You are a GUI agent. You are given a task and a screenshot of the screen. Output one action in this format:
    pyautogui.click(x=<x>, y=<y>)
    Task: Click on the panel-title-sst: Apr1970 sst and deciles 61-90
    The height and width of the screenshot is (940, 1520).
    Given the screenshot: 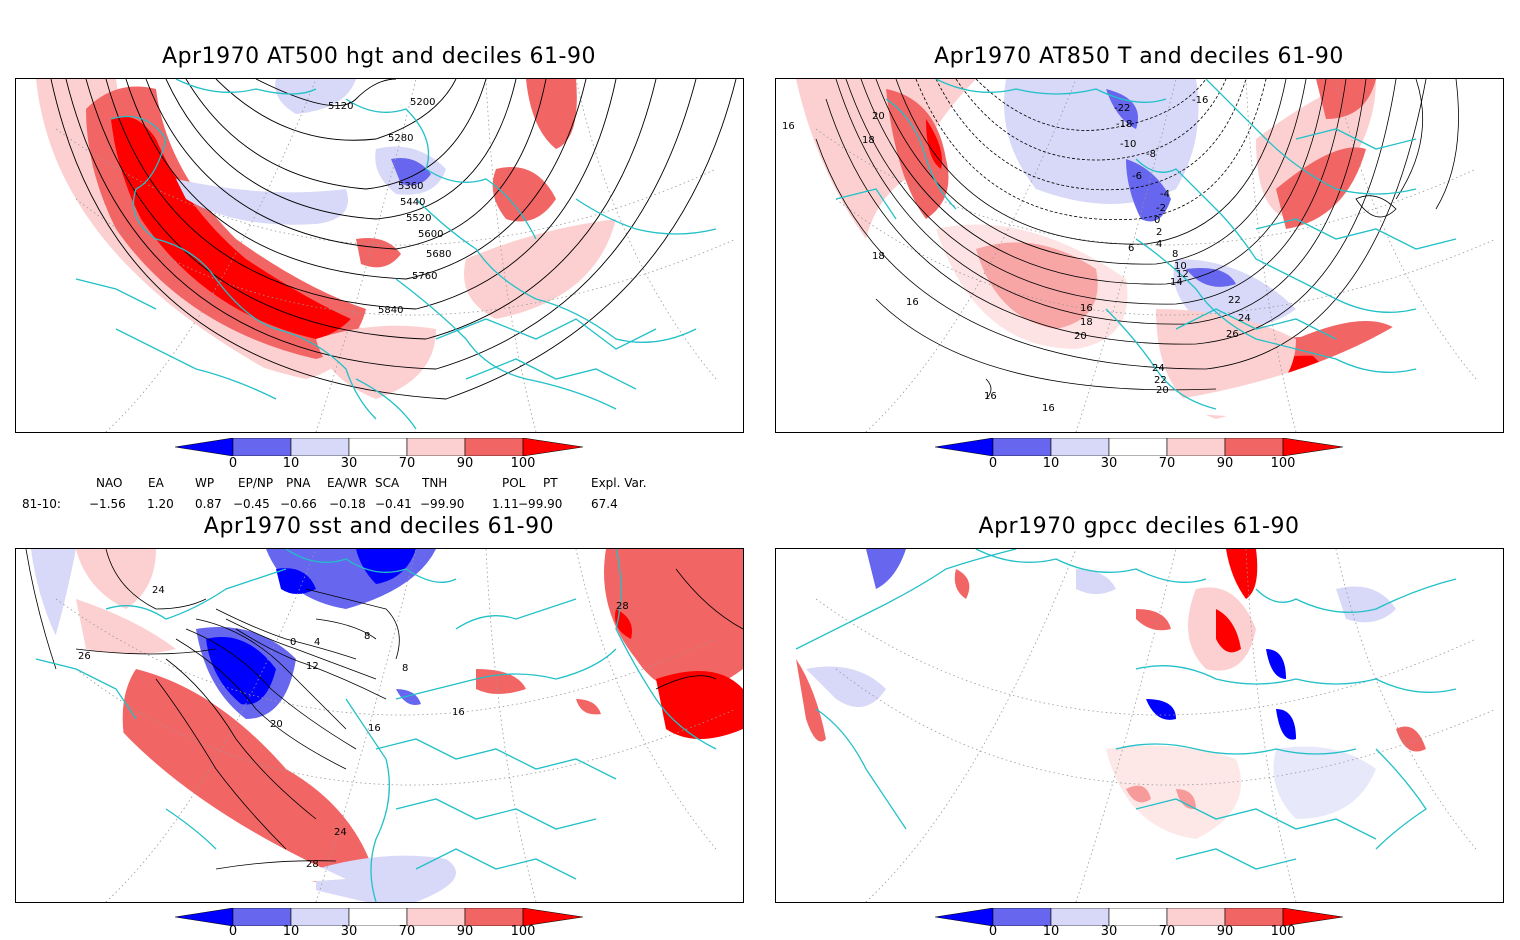 What is the action you would take?
    pyautogui.click(x=379, y=526)
    